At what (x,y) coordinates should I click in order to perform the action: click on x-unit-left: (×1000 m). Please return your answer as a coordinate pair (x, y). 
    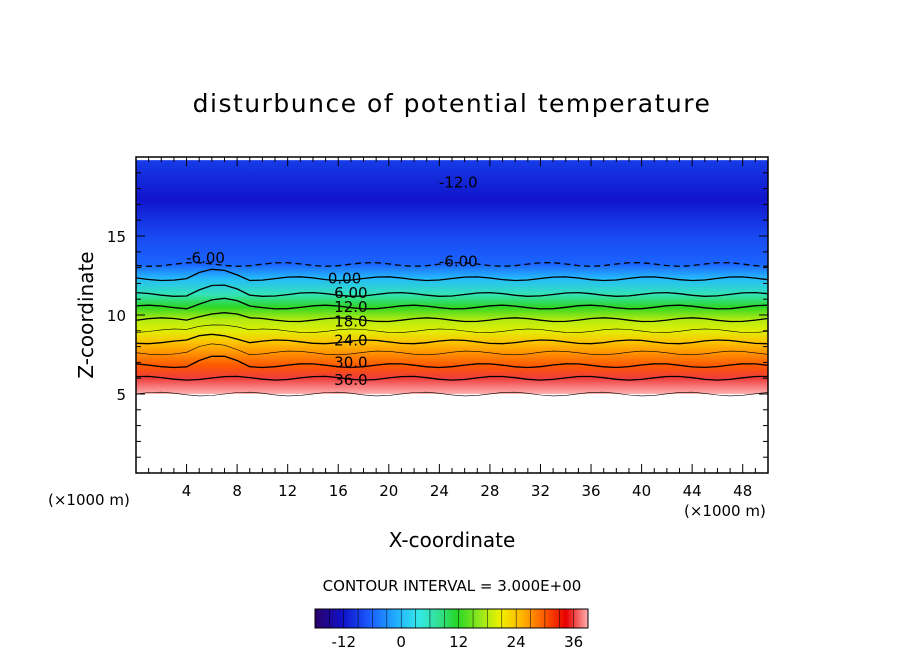
    Looking at the image, I should click on (89, 500).